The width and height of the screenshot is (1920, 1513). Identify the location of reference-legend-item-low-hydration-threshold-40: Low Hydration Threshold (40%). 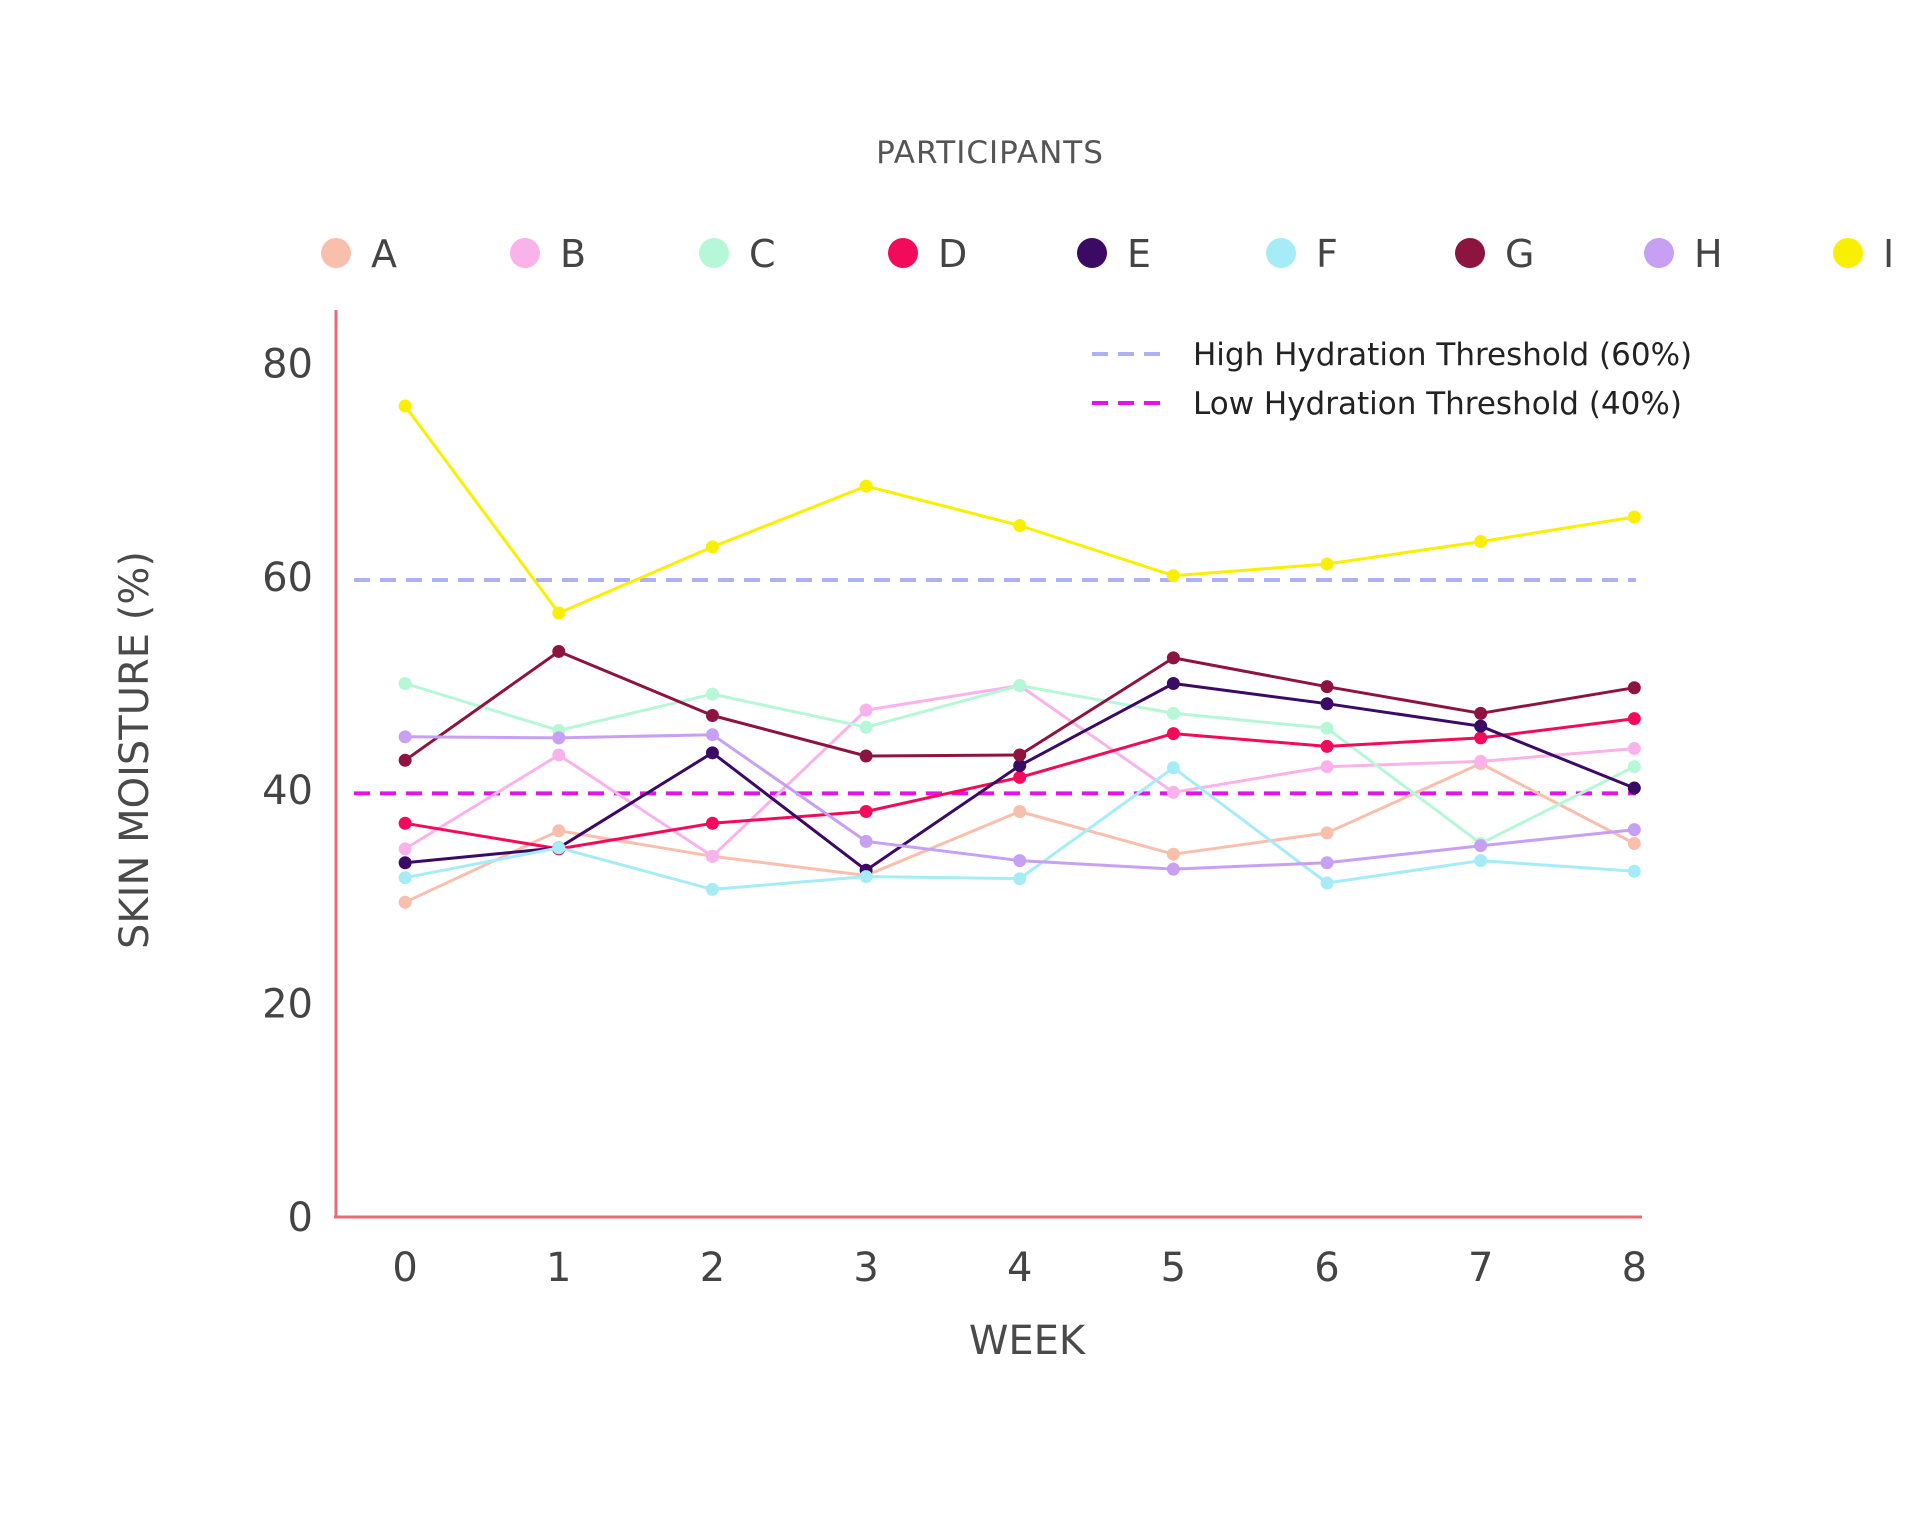
(1387, 404).